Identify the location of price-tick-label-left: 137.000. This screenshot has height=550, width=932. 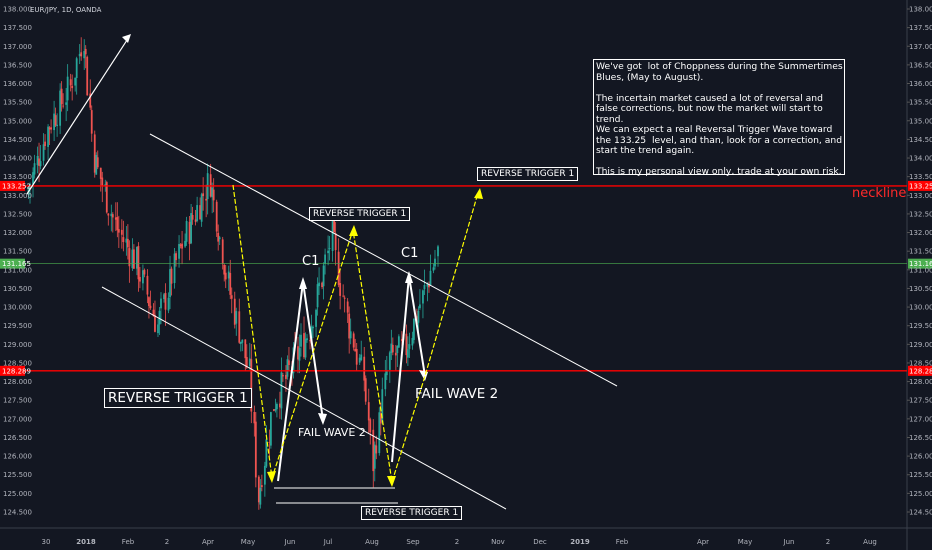
(17, 47).